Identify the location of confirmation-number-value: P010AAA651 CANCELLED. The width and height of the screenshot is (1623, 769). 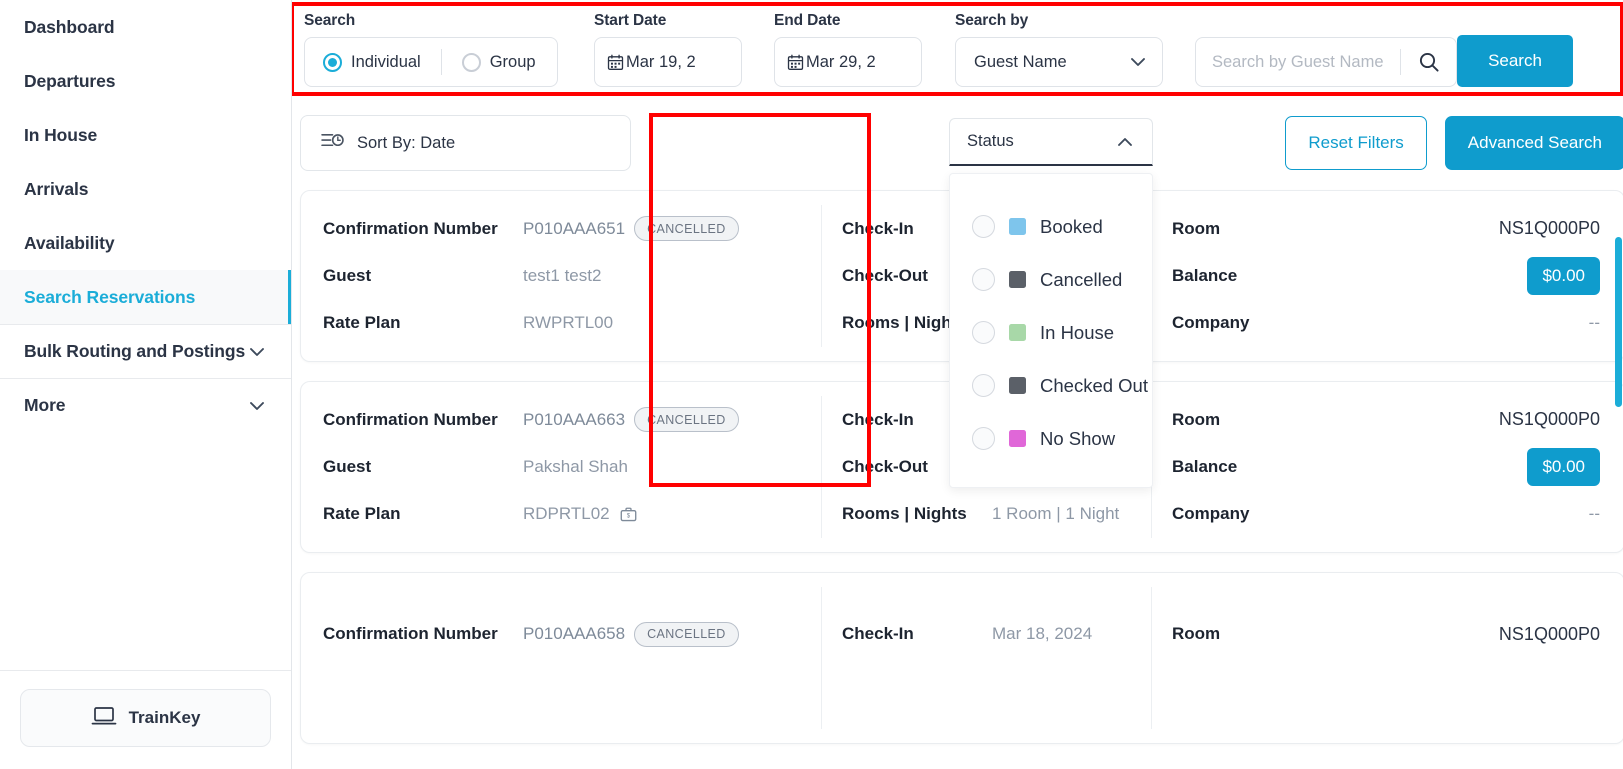
(631, 229).